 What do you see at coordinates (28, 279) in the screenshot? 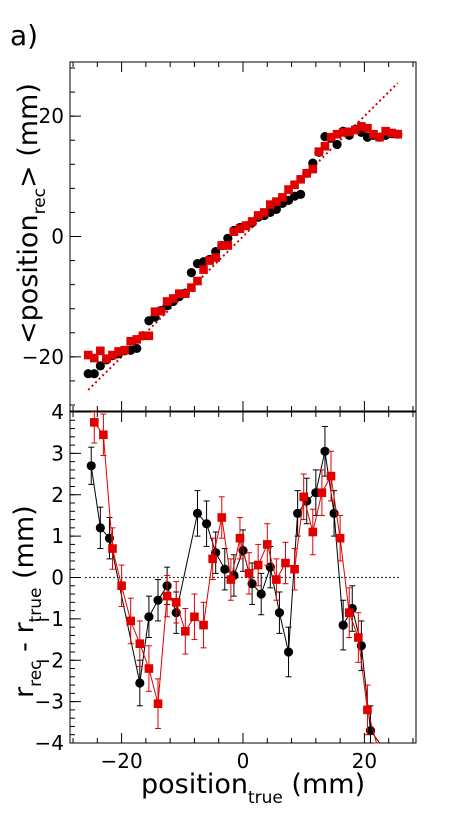
I see `top-y-axis-label-main: <position` at bounding box center [28, 279].